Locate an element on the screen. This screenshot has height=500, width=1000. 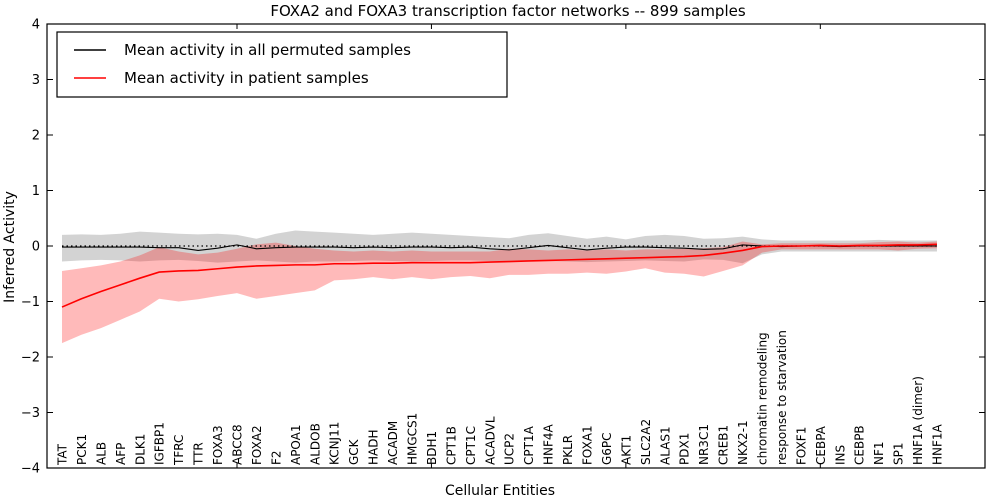
y-tick-label: 1 is located at coordinates (36, 191).